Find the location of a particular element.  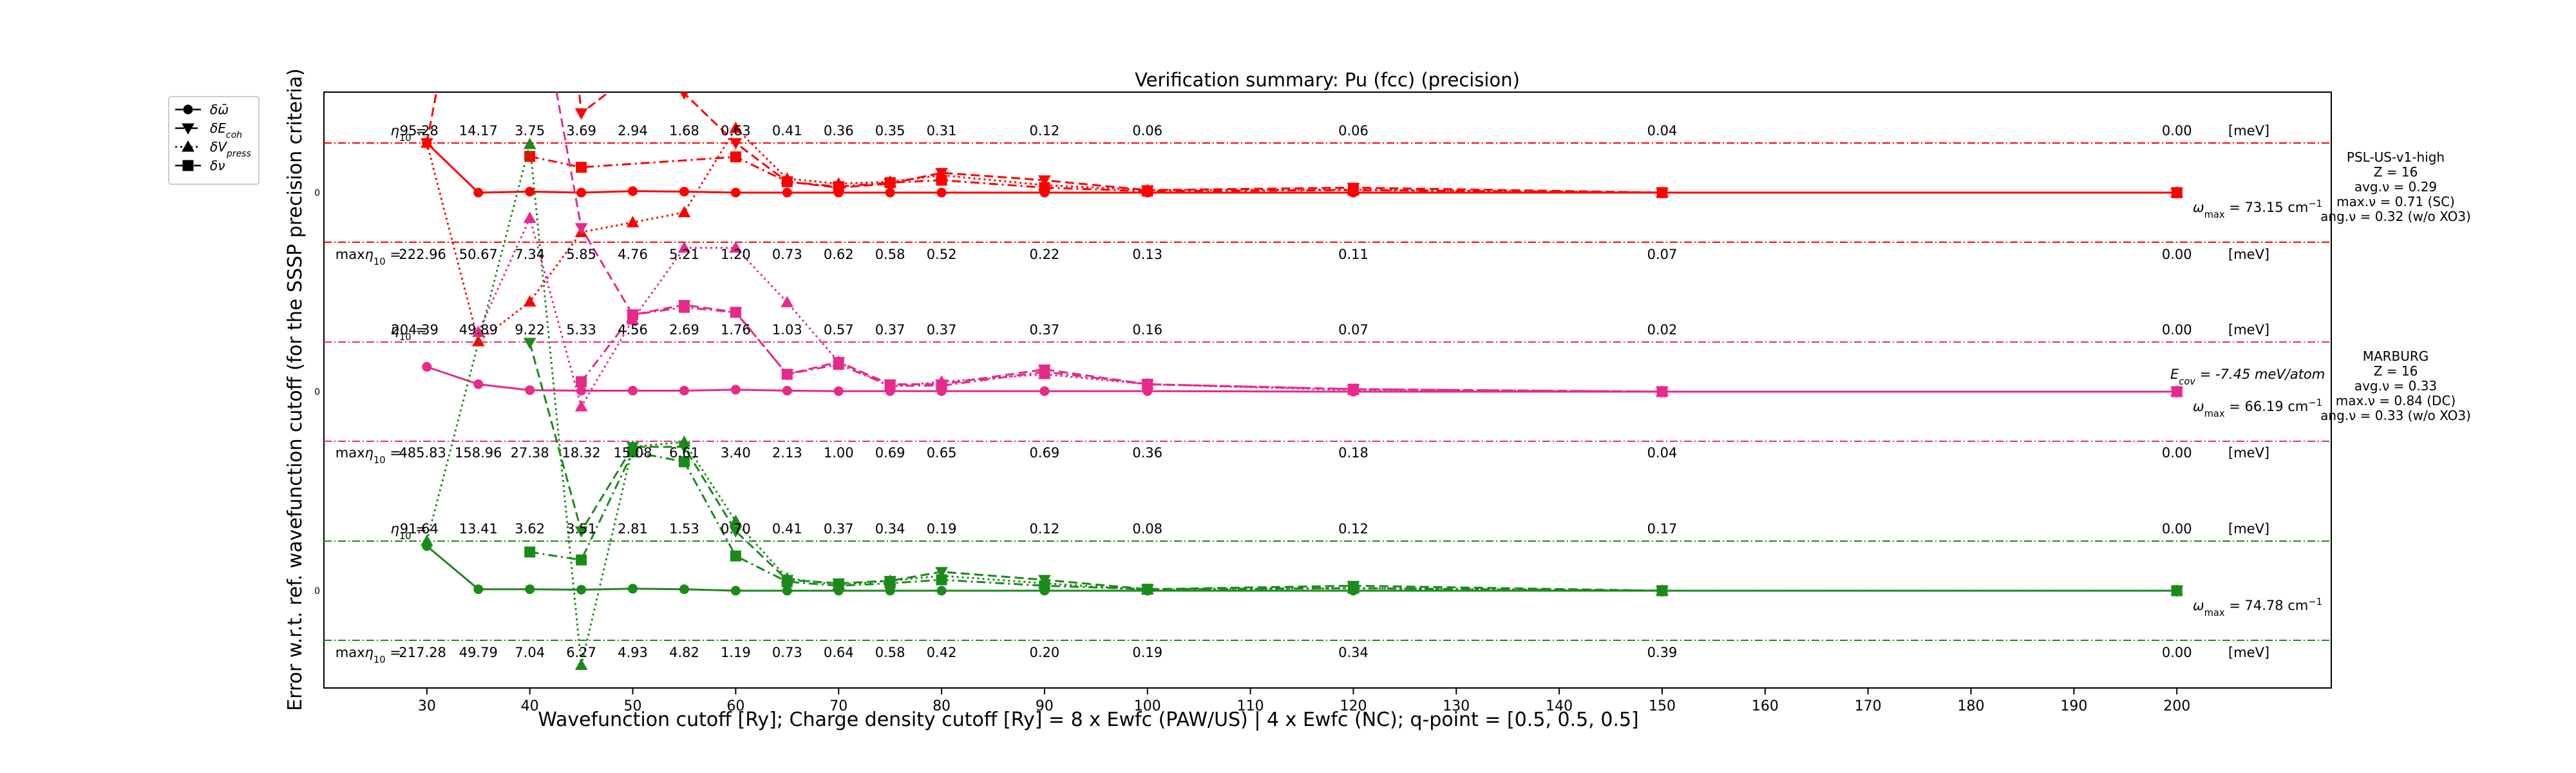

x-tick-label: 110 is located at coordinates (1251, 706).